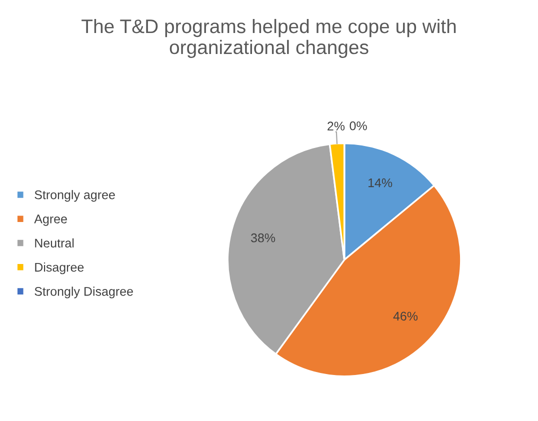 The width and height of the screenshot is (538, 421). What do you see at coordinates (74, 196) in the screenshot?
I see `legend-label: Strongly agree` at bounding box center [74, 196].